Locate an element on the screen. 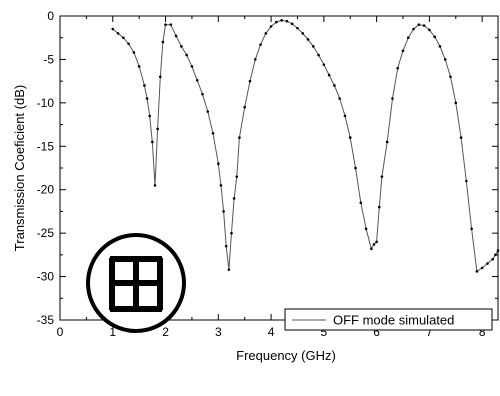 The width and height of the screenshot is (500, 396). y-tick-label: -15 is located at coordinates (46, 146).